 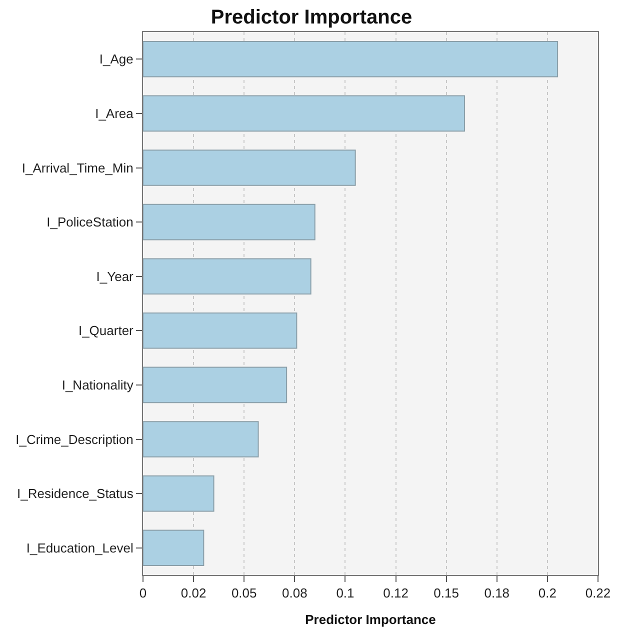 What do you see at coordinates (143, 593) in the screenshot?
I see `x-tick-label: 0` at bounding box center [143, 593].